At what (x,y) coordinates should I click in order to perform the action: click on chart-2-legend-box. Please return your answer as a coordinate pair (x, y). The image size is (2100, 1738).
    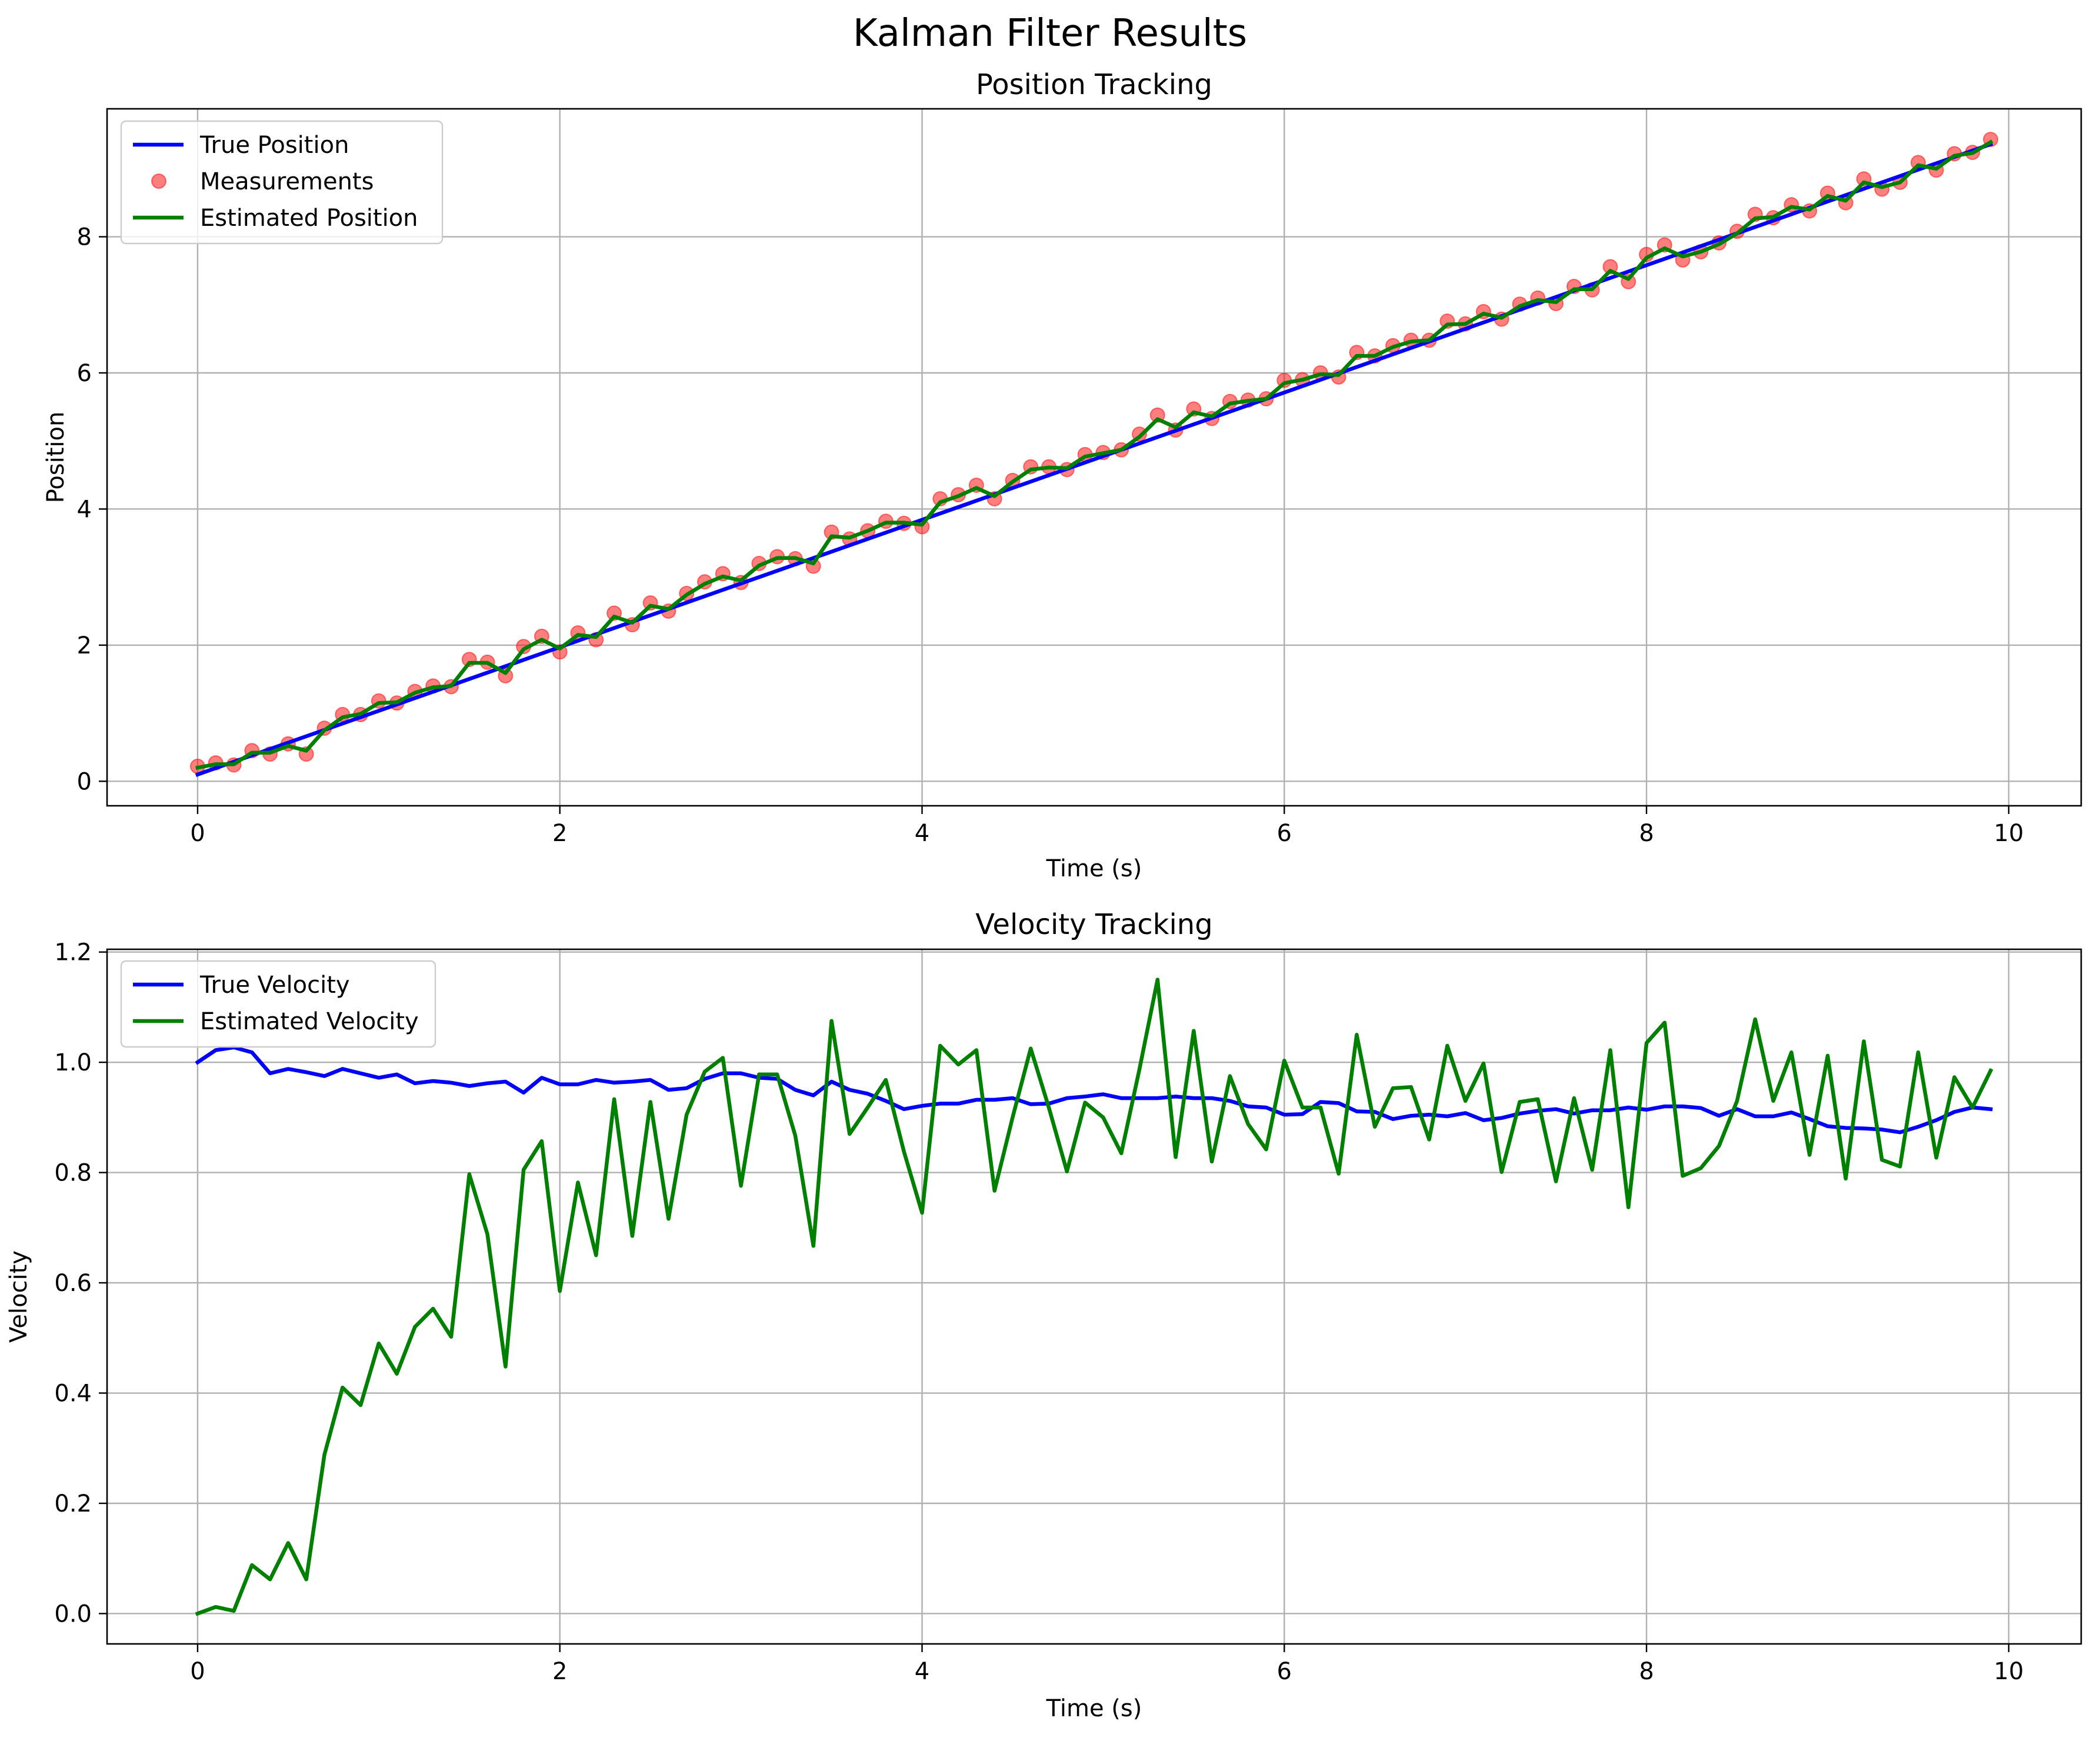
    Looking at the image, I should click on (278, 1004).